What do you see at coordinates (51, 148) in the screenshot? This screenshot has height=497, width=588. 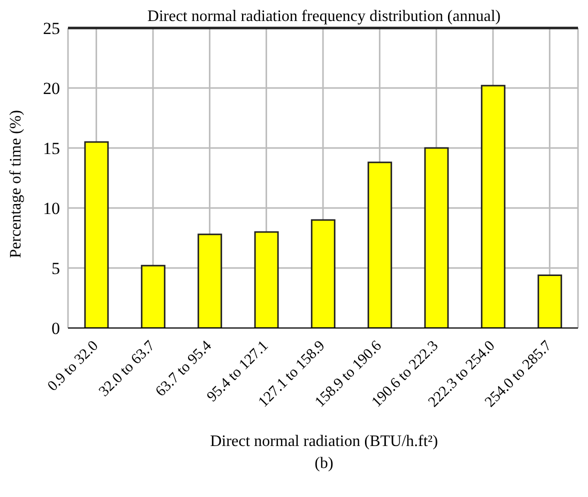 I see `y-tick-label: 15` at bounding box center [51, 148].